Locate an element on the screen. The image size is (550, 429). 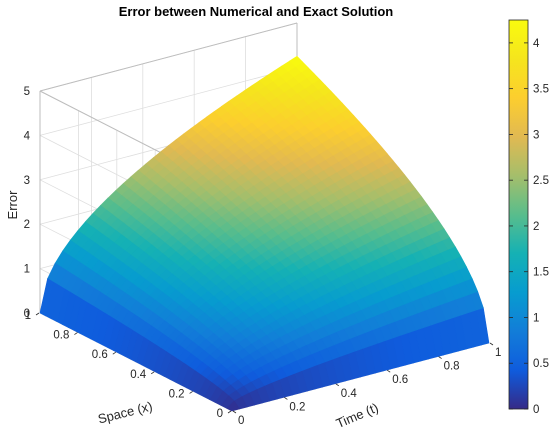
colorbar-tick-label: 2.5 is located at coordinates (541, 181).